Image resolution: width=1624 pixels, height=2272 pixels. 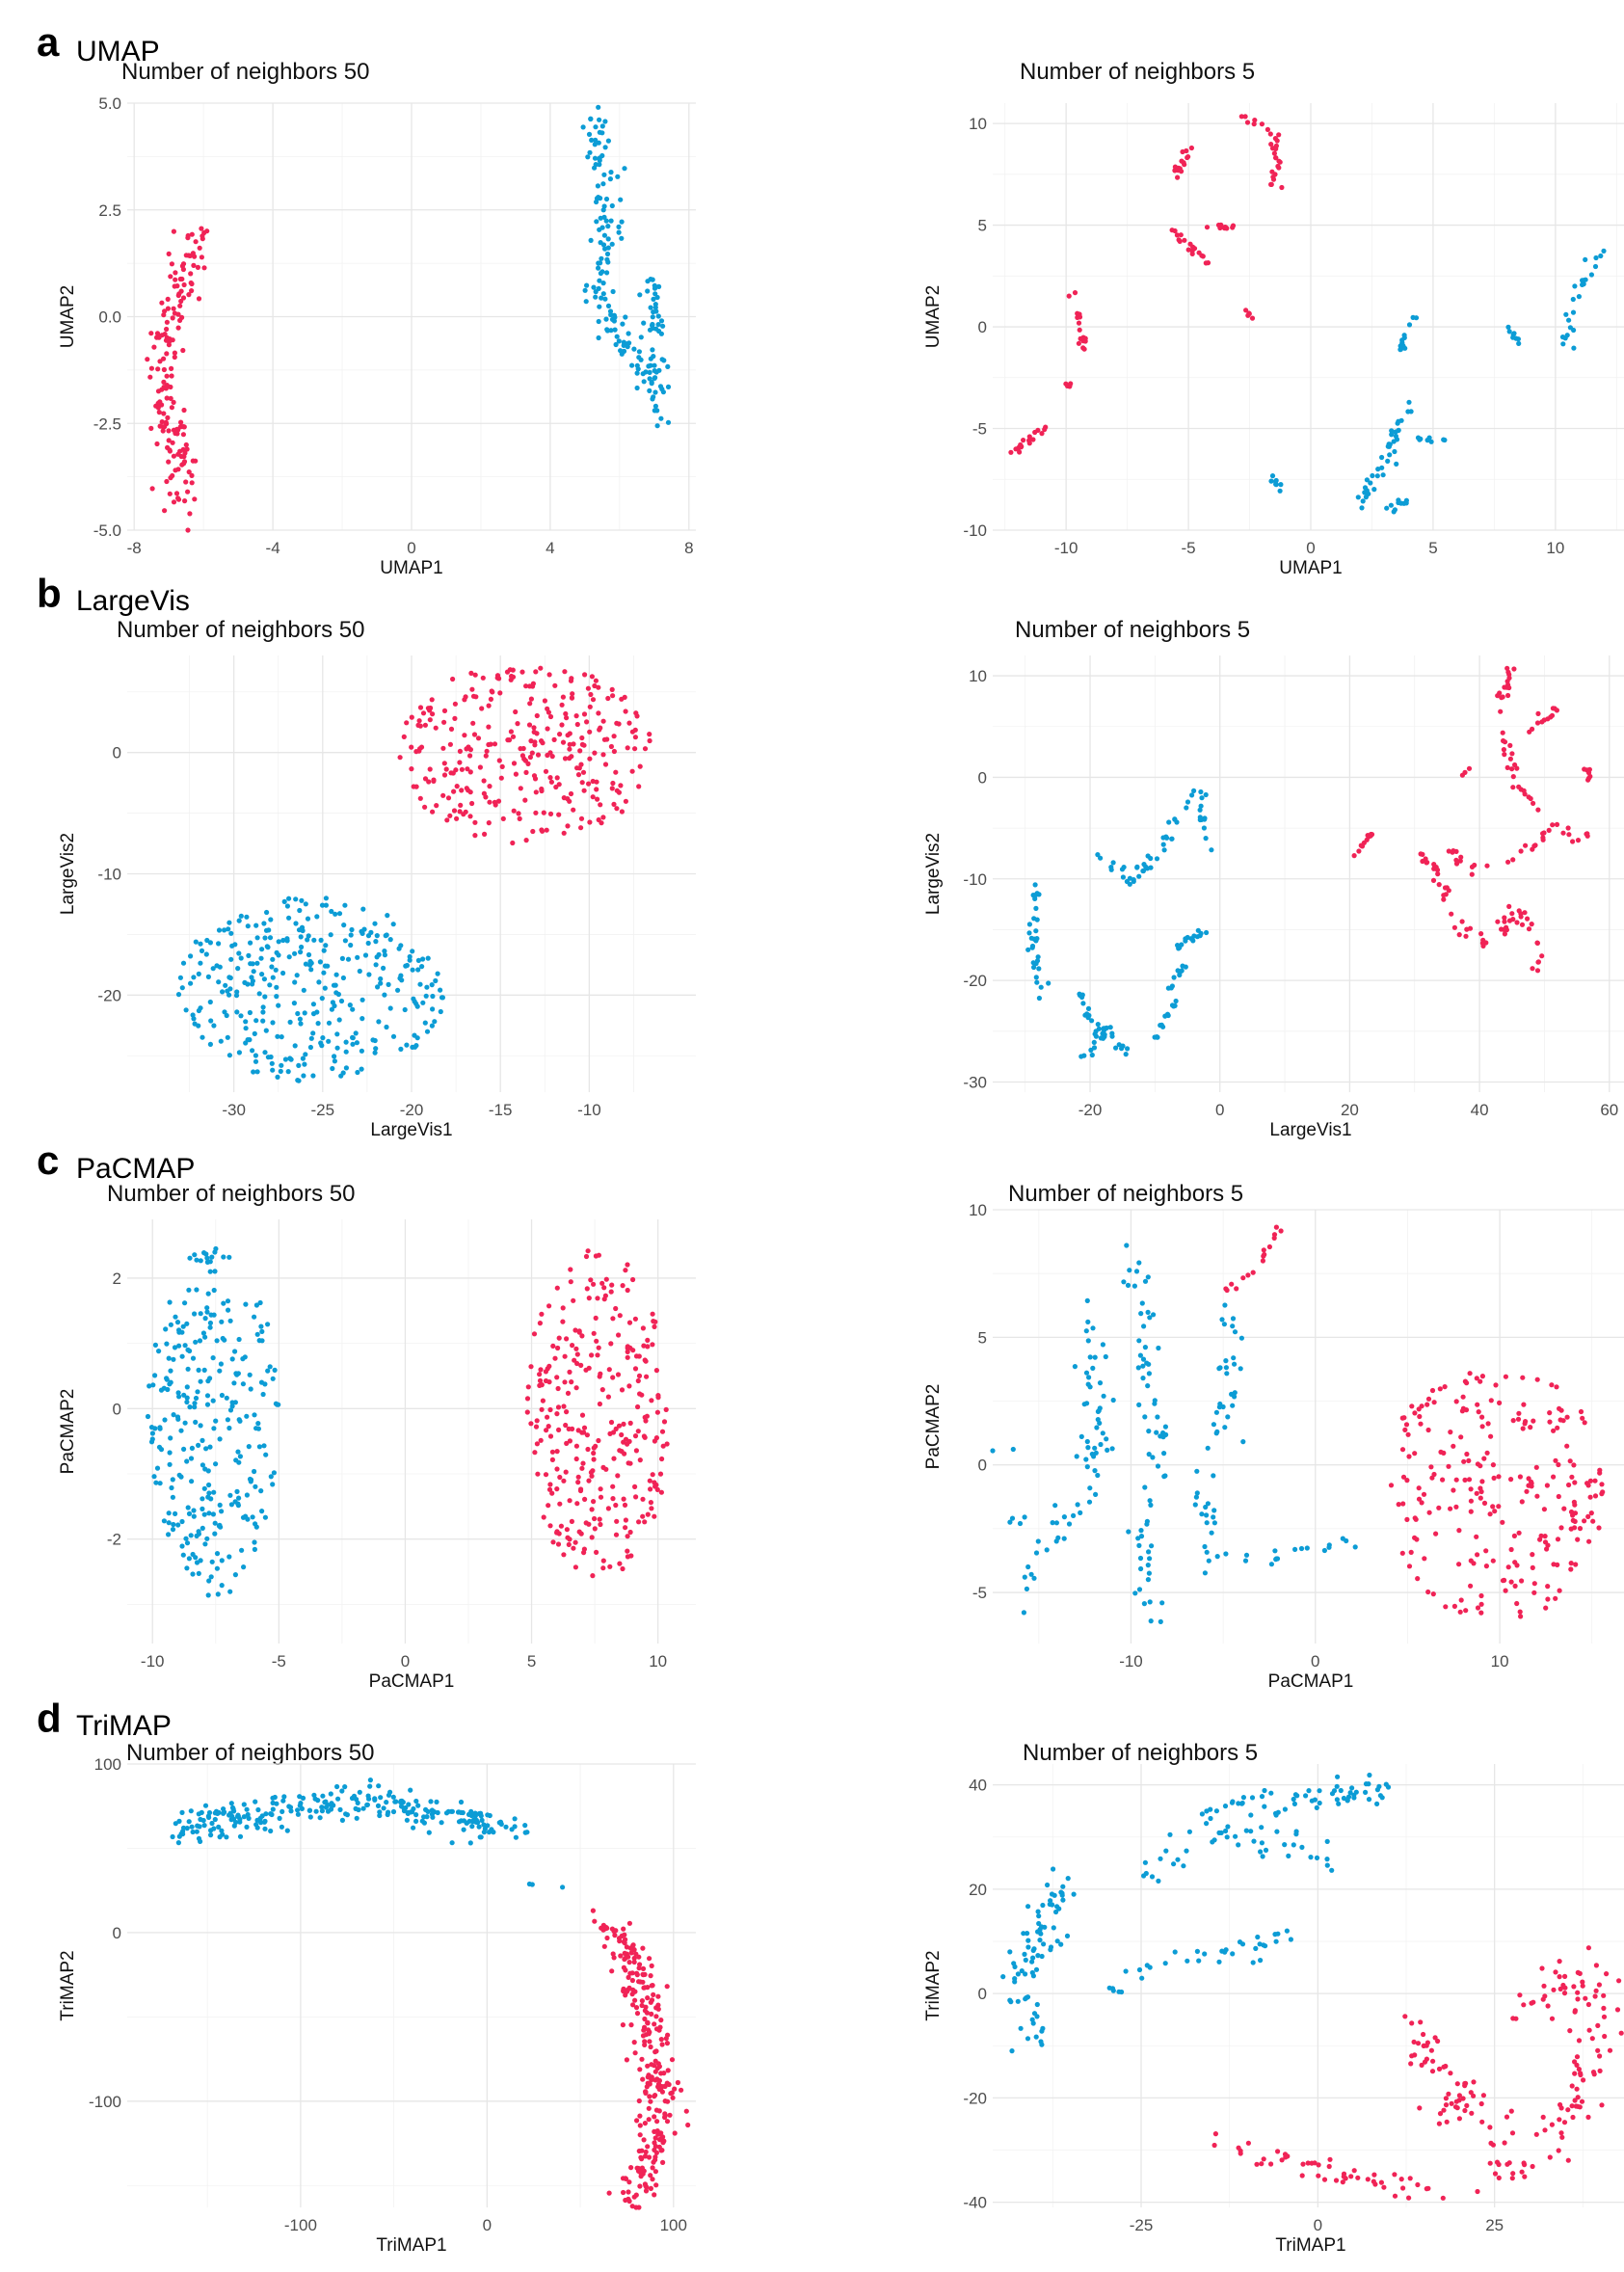 What do you see at coordinates (978, 676) in the screenshot?
I see `y-tick-label: 10` at bounding box center [978, 676].